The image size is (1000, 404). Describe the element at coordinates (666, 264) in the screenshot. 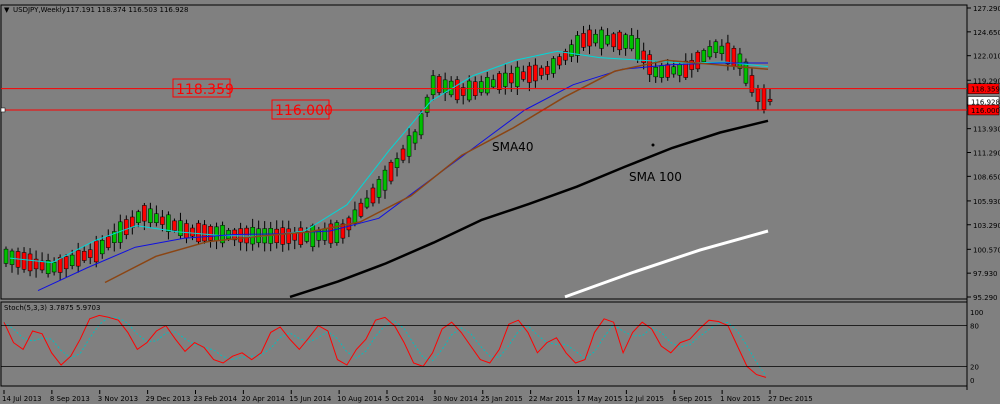

I see `sma200-line` at that location.